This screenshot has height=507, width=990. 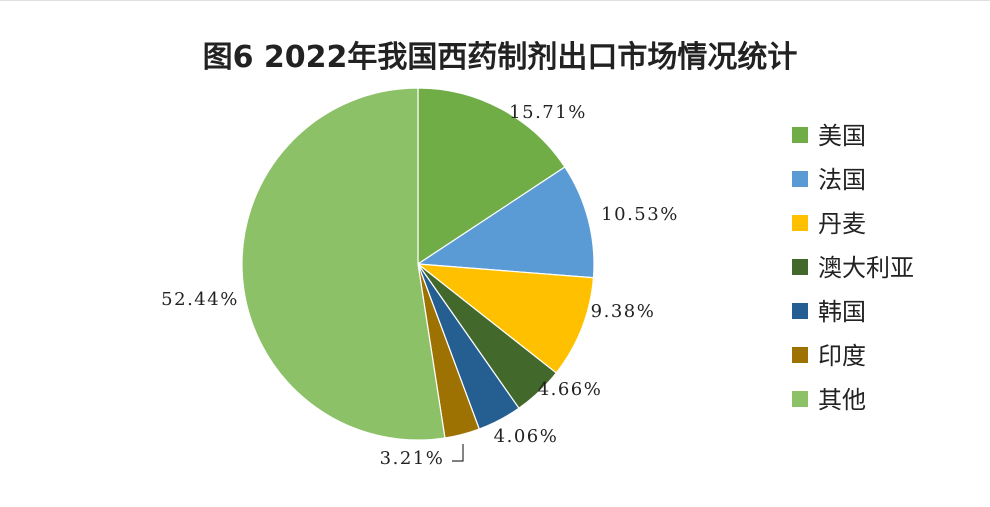 What do you see at coordinates (526, 436) in the screenshot?
I see `data-label-5: 4.06%` at bounding box center [526, 436].